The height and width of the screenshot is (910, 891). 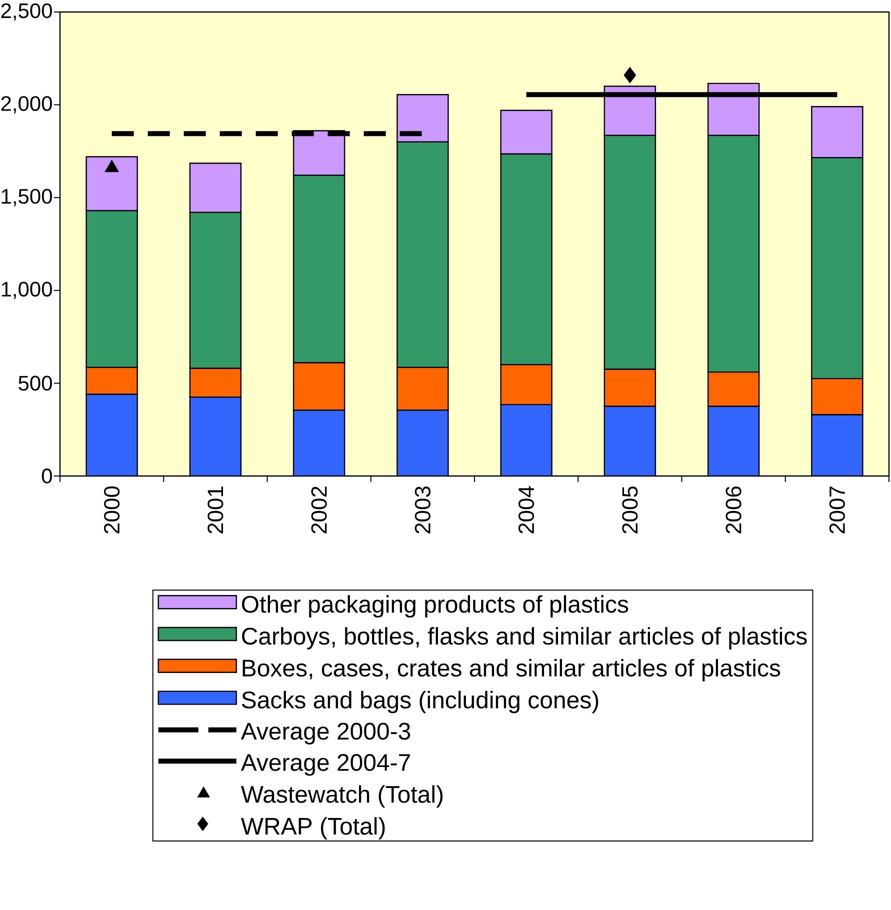 I want to click on x-tick-label: 2000, so click(x=112, y=510).